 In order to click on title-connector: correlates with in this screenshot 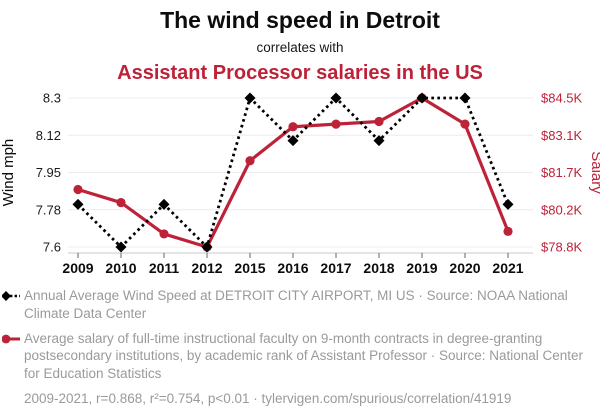, I will do `click(300, 48)`.